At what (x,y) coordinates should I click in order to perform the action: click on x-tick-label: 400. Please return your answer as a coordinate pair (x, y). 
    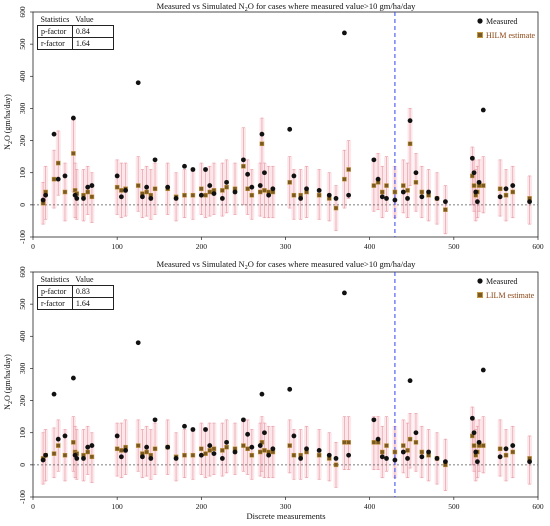
    Looking at the image, I should click on (370, 246).